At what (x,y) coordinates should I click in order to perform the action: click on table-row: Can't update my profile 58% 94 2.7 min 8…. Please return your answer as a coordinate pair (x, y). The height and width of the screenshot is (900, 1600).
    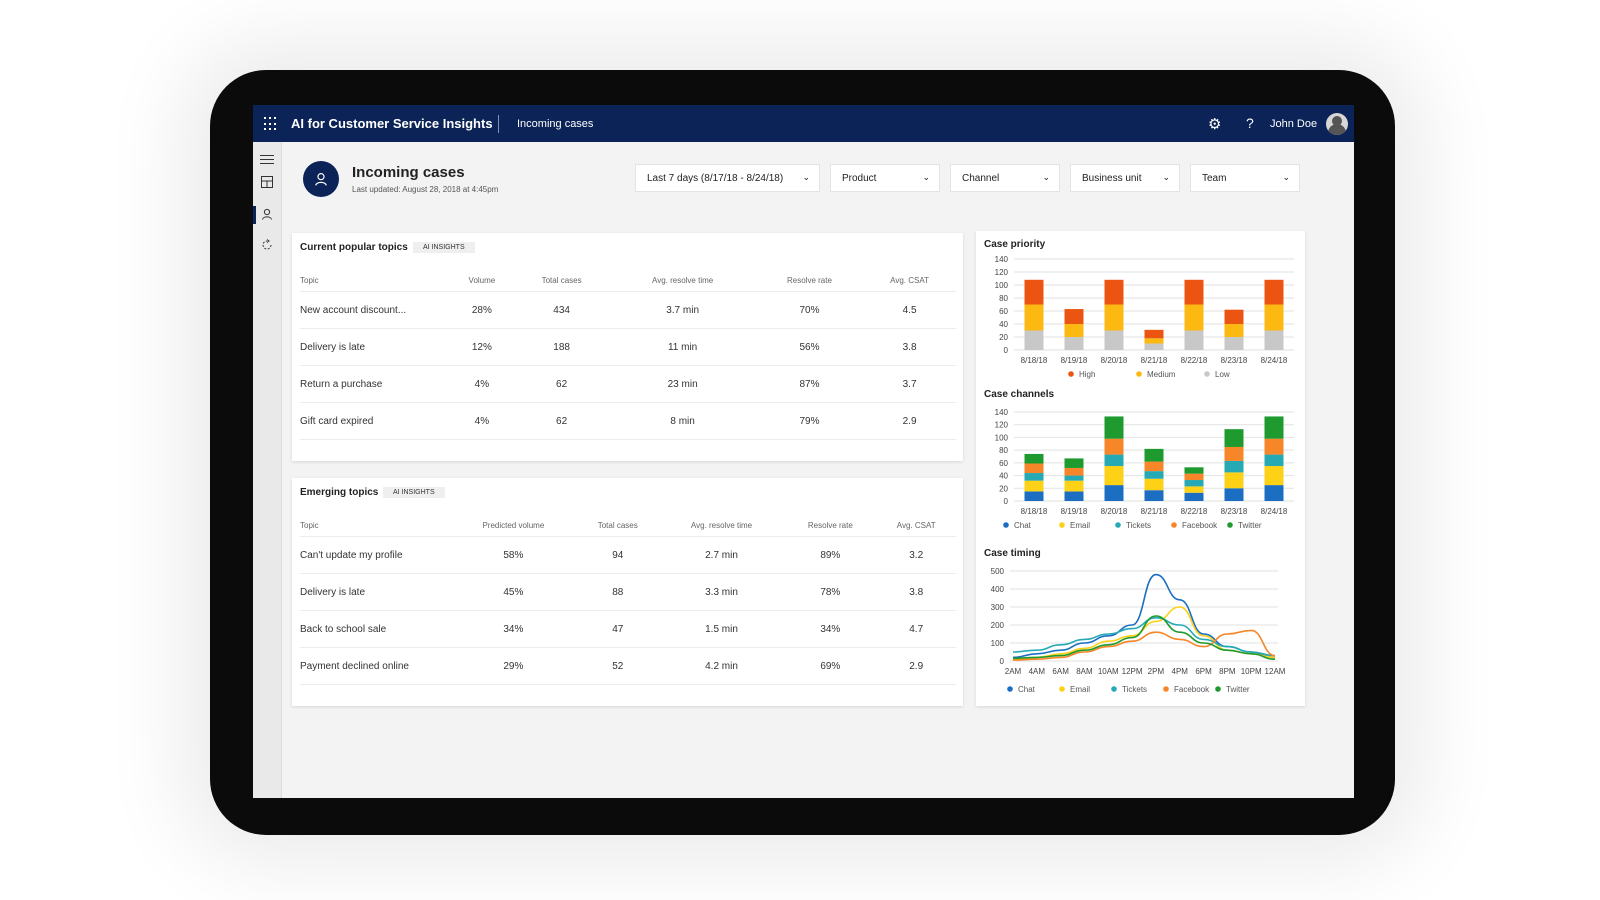
    Looking at the image, I should click on (628, 555).